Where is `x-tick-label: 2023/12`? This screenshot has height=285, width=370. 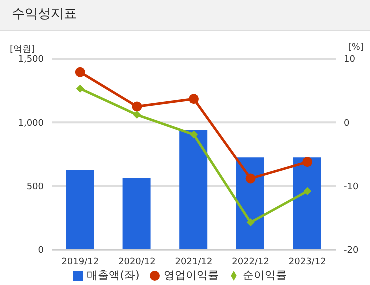
x-tick-label: 2023/12 is located at coordinates (307, 262).